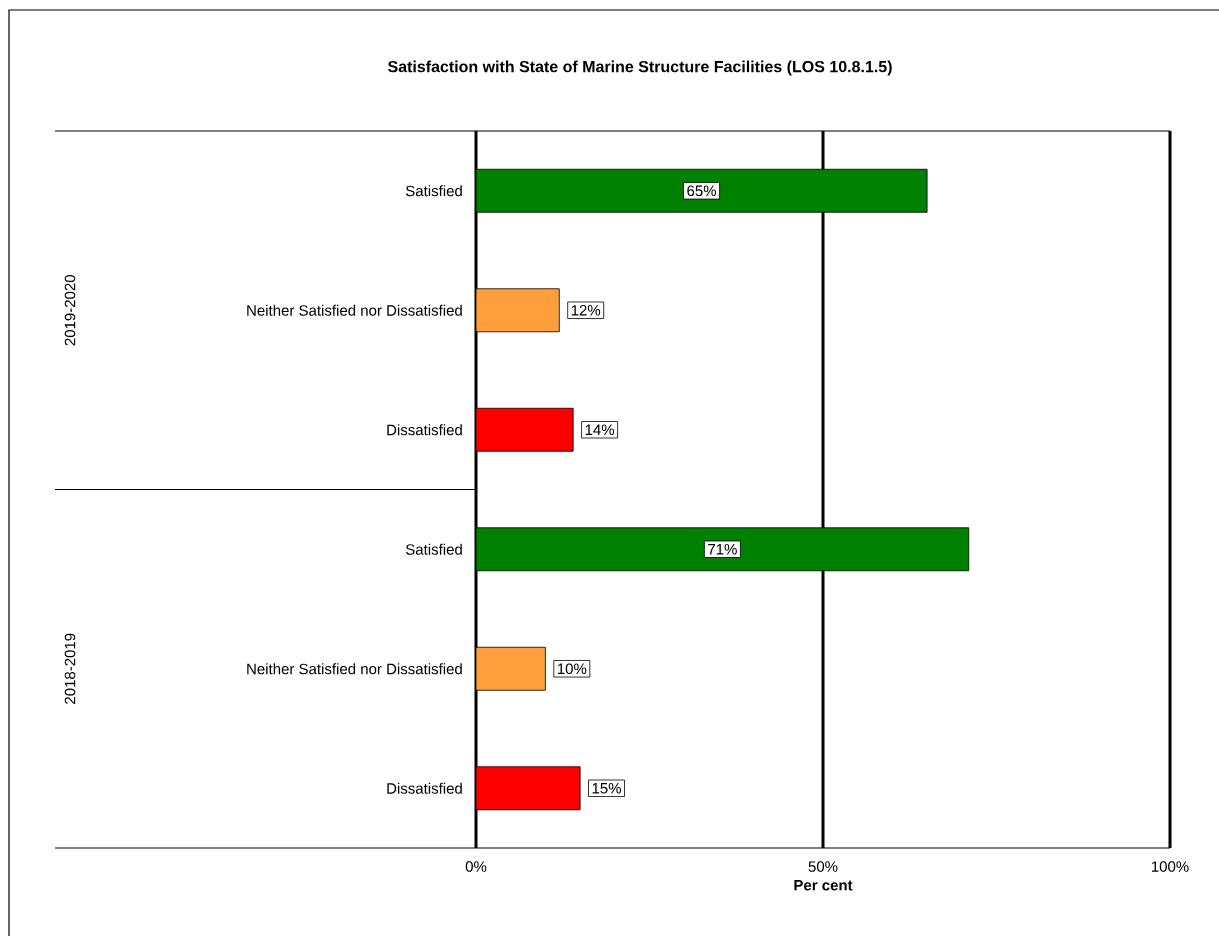  What do you see at coordinates (70, 310) in the screenshot?
I see `text: 2019-2020` at bounding box center [70, 310].